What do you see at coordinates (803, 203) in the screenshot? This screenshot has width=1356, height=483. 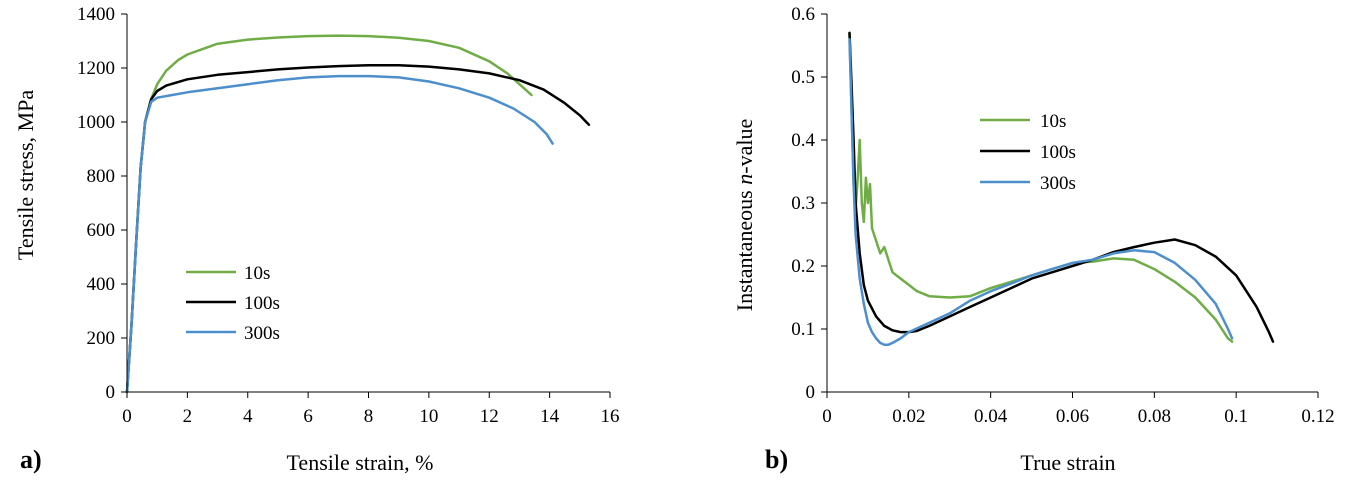 I see `chart-b-ytick-label: 0.3` at bounding box center [803, 203].